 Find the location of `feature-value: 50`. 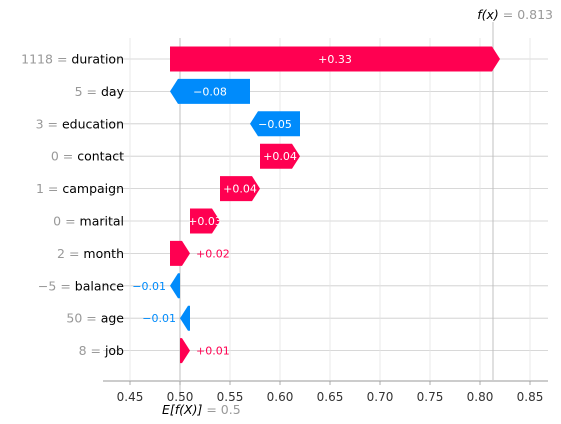

feature-value: 50 is located at coordinates (74, 318).